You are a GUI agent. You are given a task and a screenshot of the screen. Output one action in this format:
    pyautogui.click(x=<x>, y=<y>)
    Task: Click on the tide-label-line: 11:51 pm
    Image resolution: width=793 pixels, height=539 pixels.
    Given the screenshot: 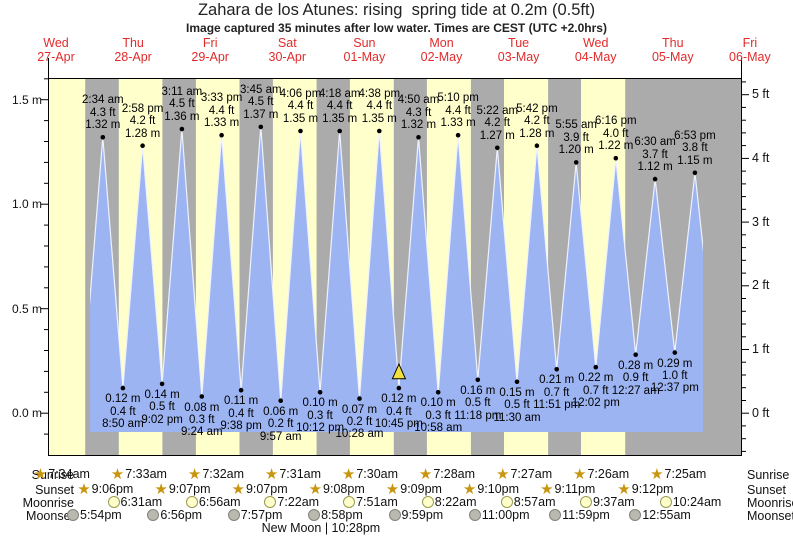 What is the action you would take?
    pyautogui.click(x=557, y=405)
    